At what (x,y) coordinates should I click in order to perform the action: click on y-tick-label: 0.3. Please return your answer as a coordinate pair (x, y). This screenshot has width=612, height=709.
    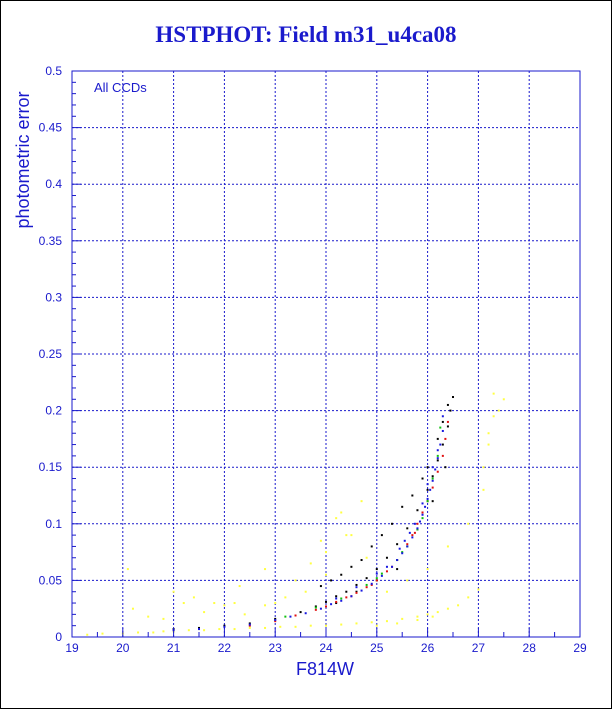
    Looking at the image, I should click on (53, 297).